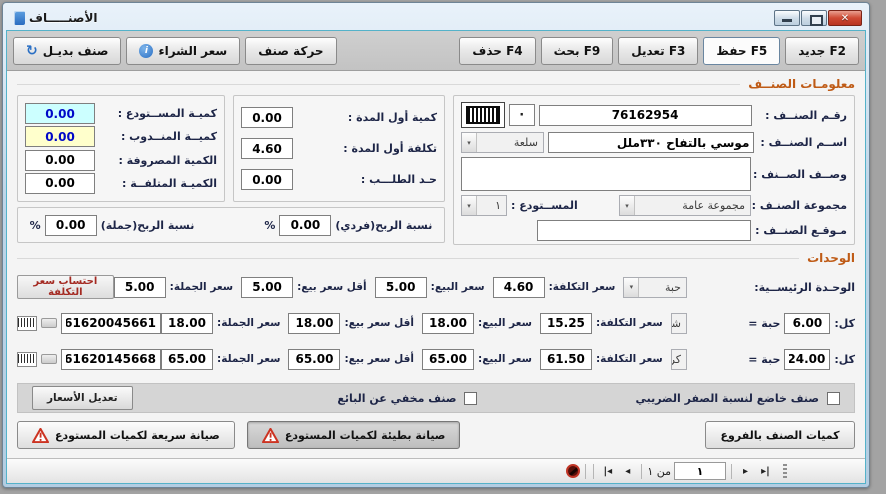  I want to click on warning-icon, so click(40, 435).